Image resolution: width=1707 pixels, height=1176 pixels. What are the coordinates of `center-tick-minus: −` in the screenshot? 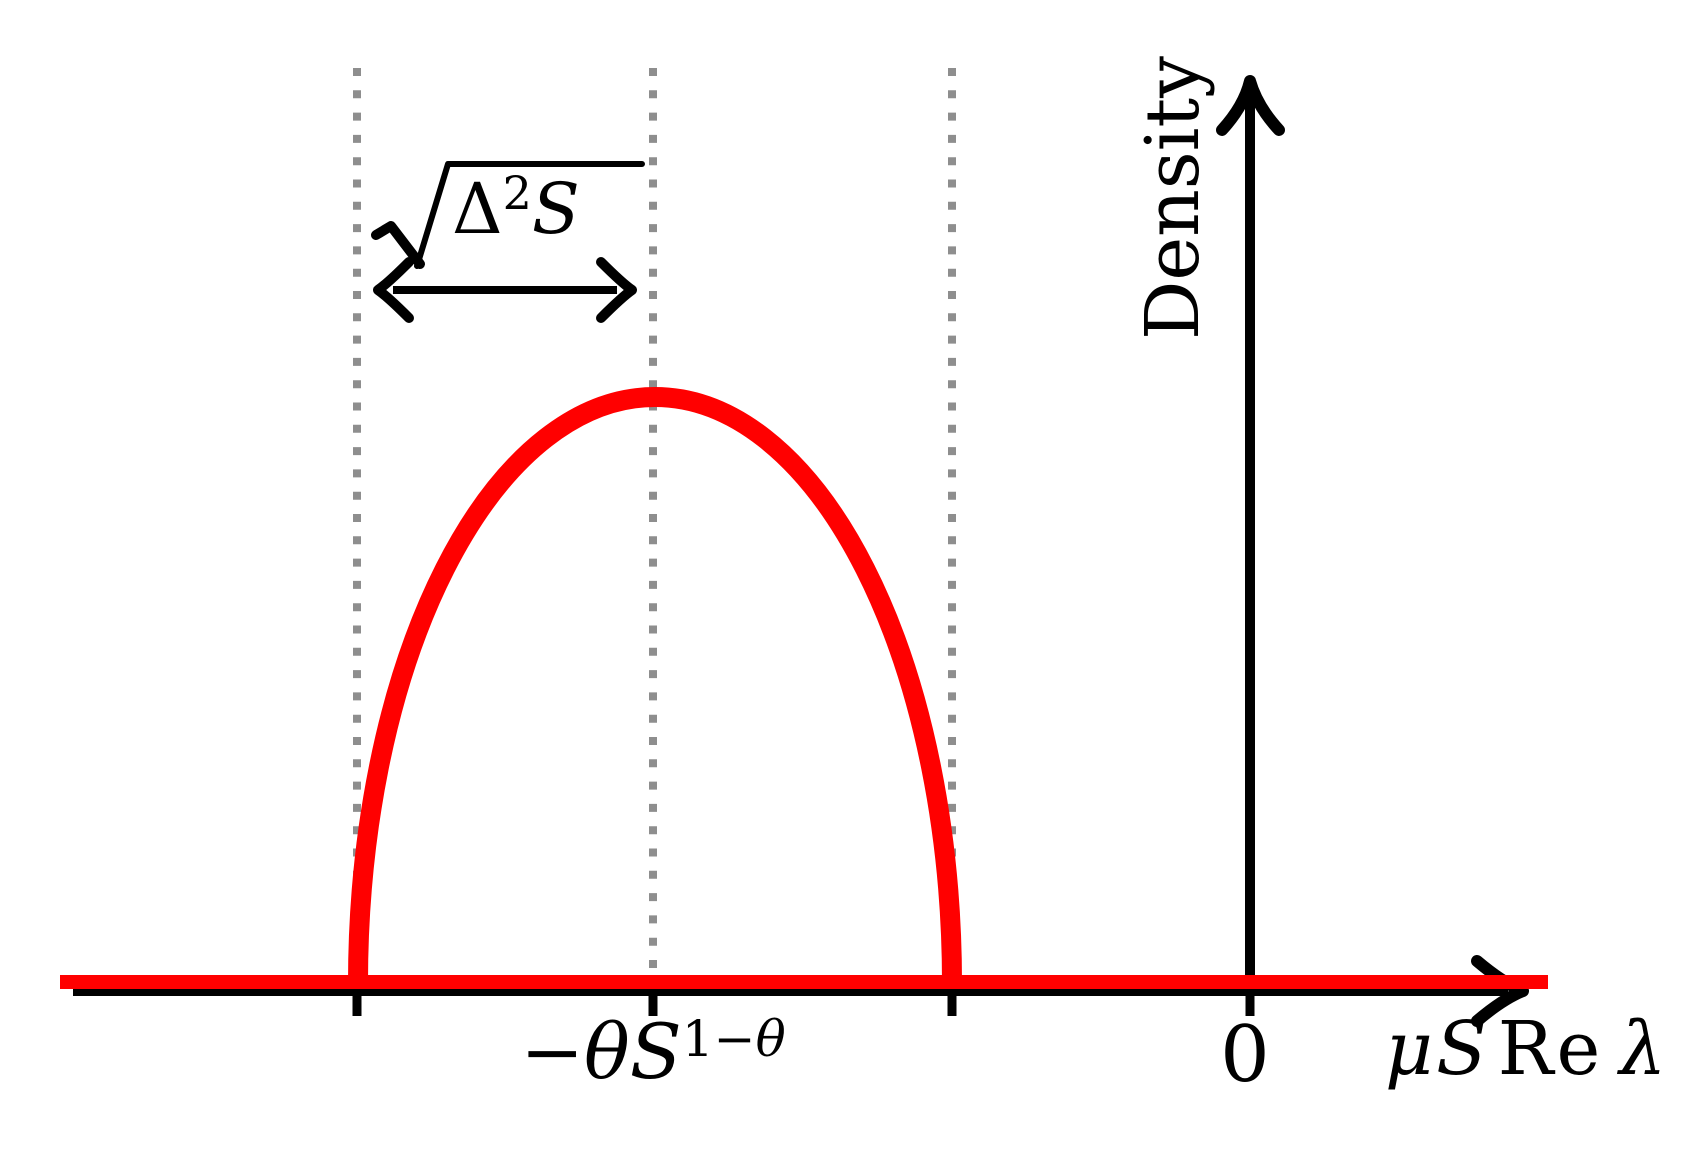 It's located at (552, 1051).